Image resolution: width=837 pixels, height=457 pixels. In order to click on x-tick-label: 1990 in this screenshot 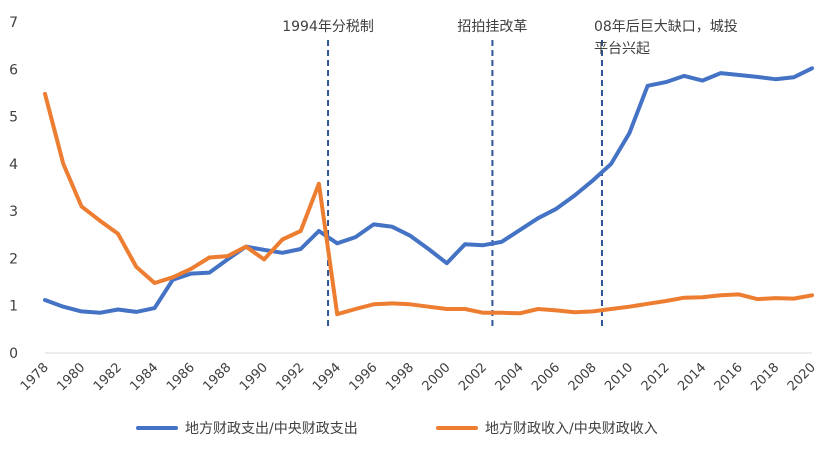, I will do `click(254, 377)`.